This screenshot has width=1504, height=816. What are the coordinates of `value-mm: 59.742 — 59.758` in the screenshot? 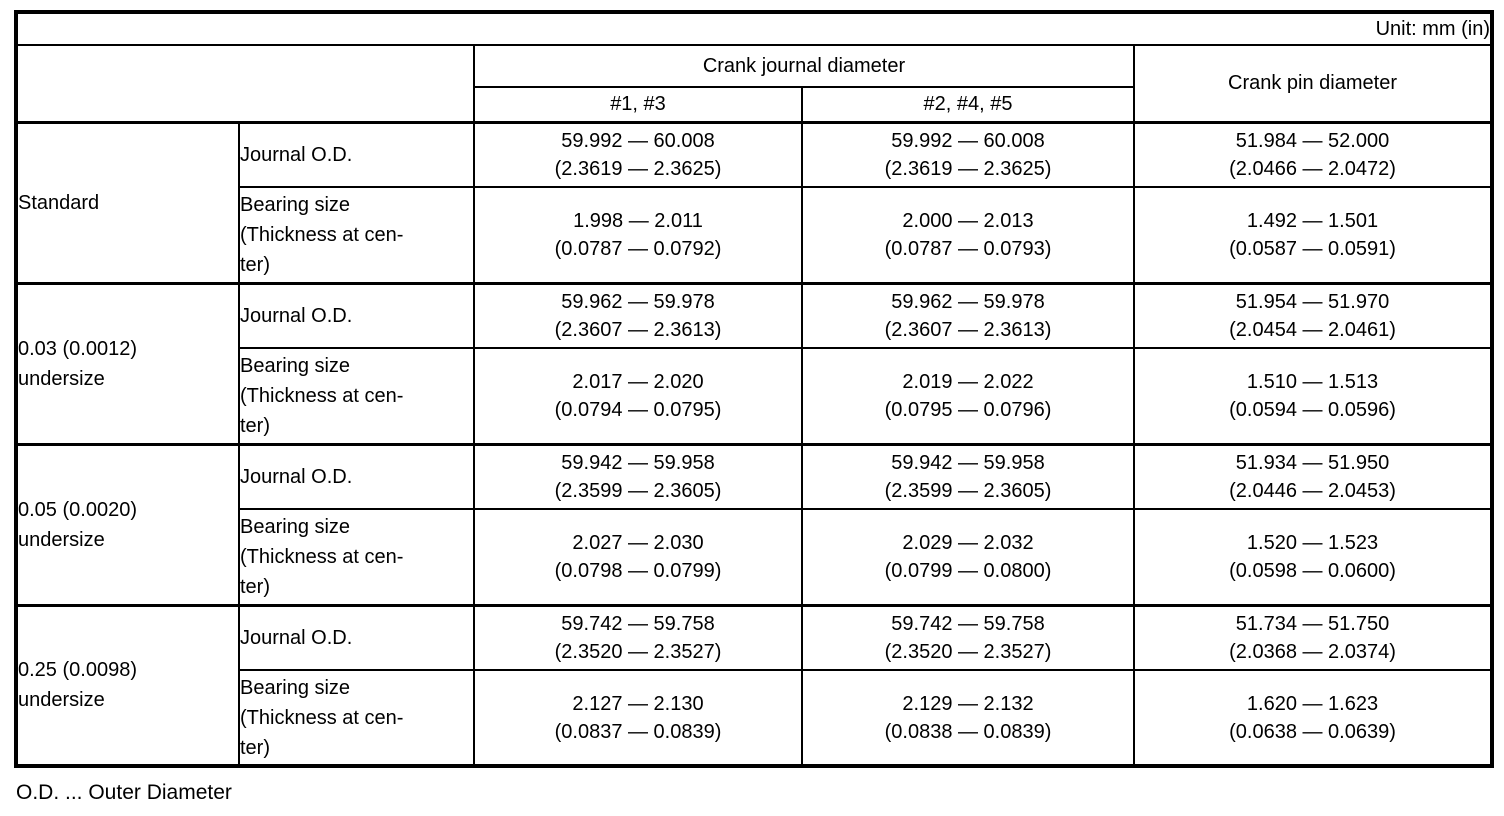 It's located at (638, 623).